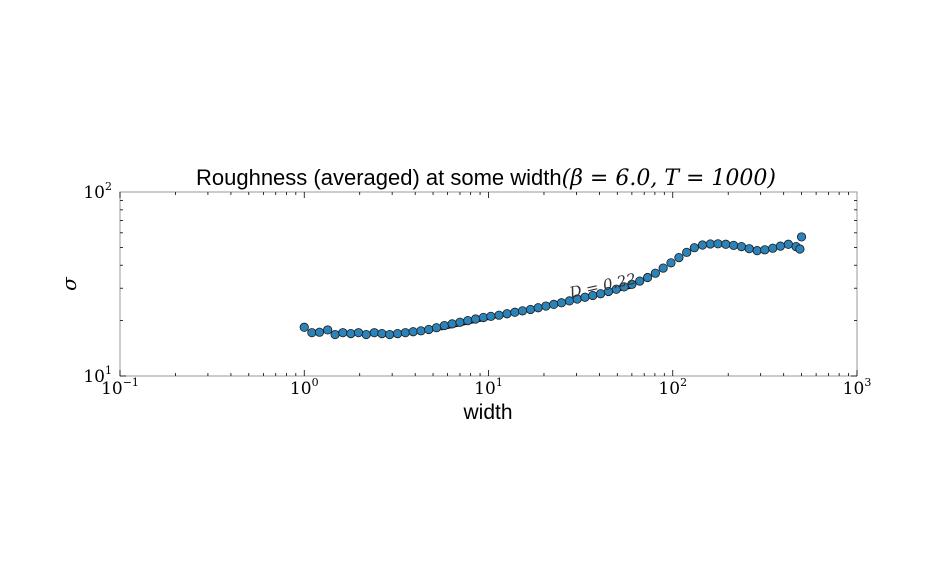 The width and height of the screenshot is (952, 568). I want to click on y-tick-label: 10², so click(97, 191).